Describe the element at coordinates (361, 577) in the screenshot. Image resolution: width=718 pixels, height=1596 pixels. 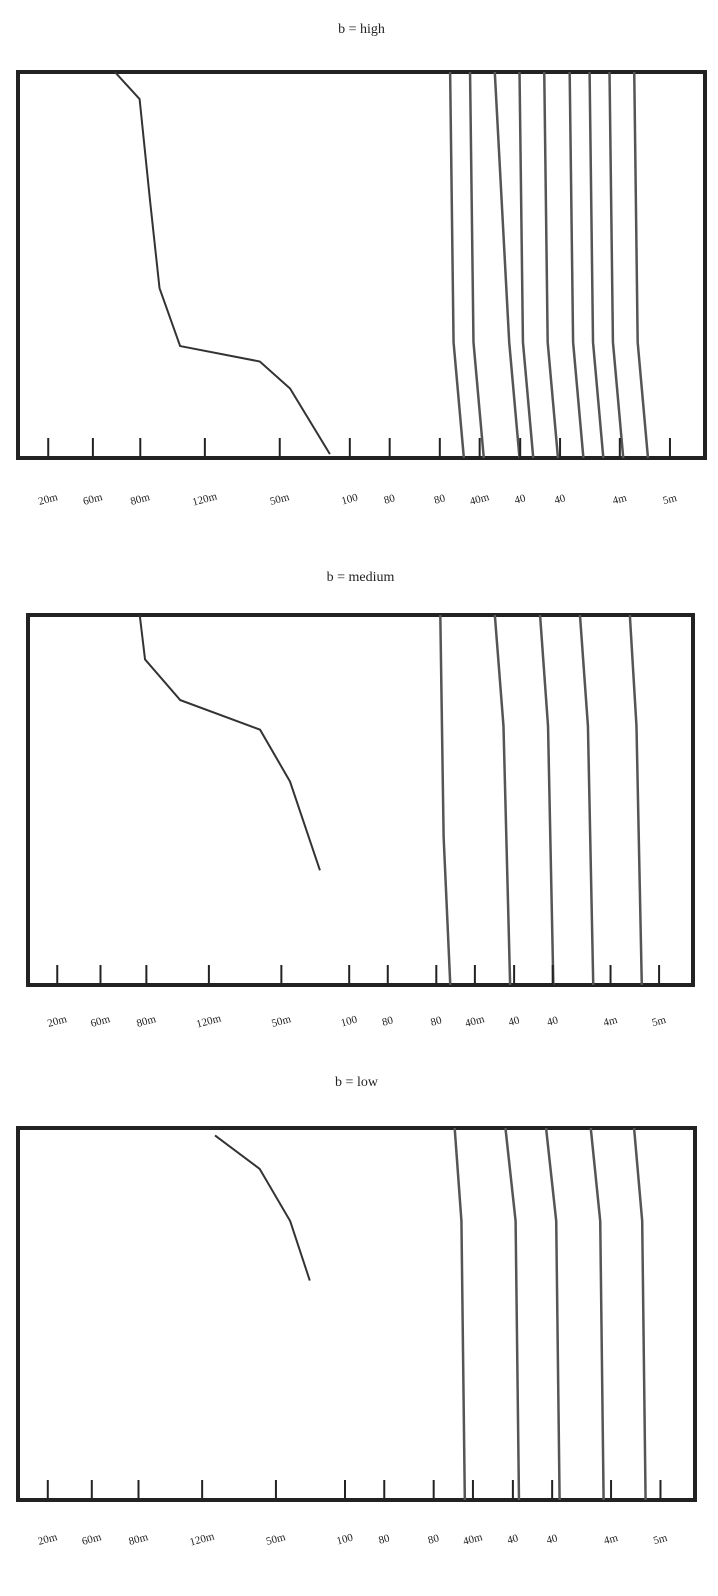
I see `chart-title: b = medium` at that location.